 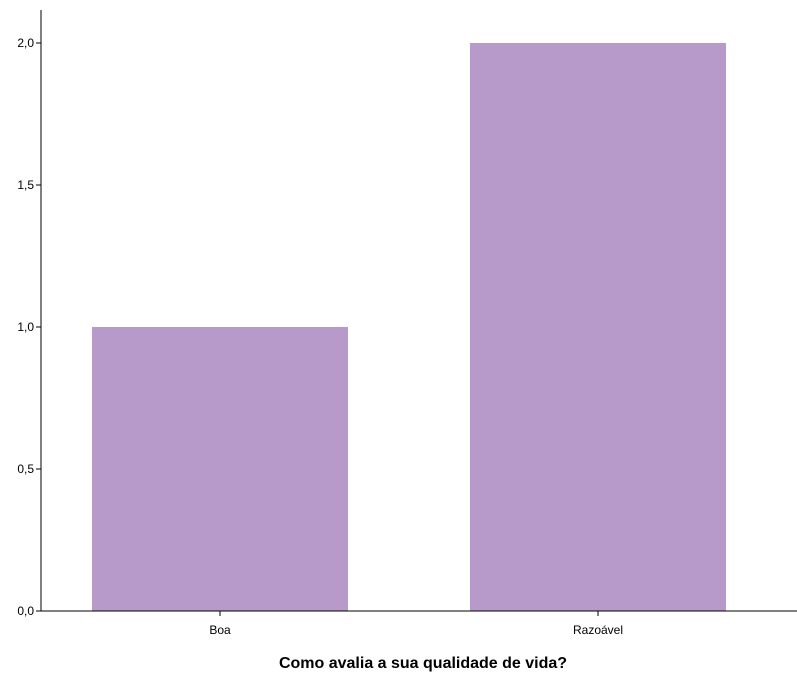 What do you see at coordinates (220, 469) in the screenshot?
I see `bar-boa` at bounding box center [220, 469].